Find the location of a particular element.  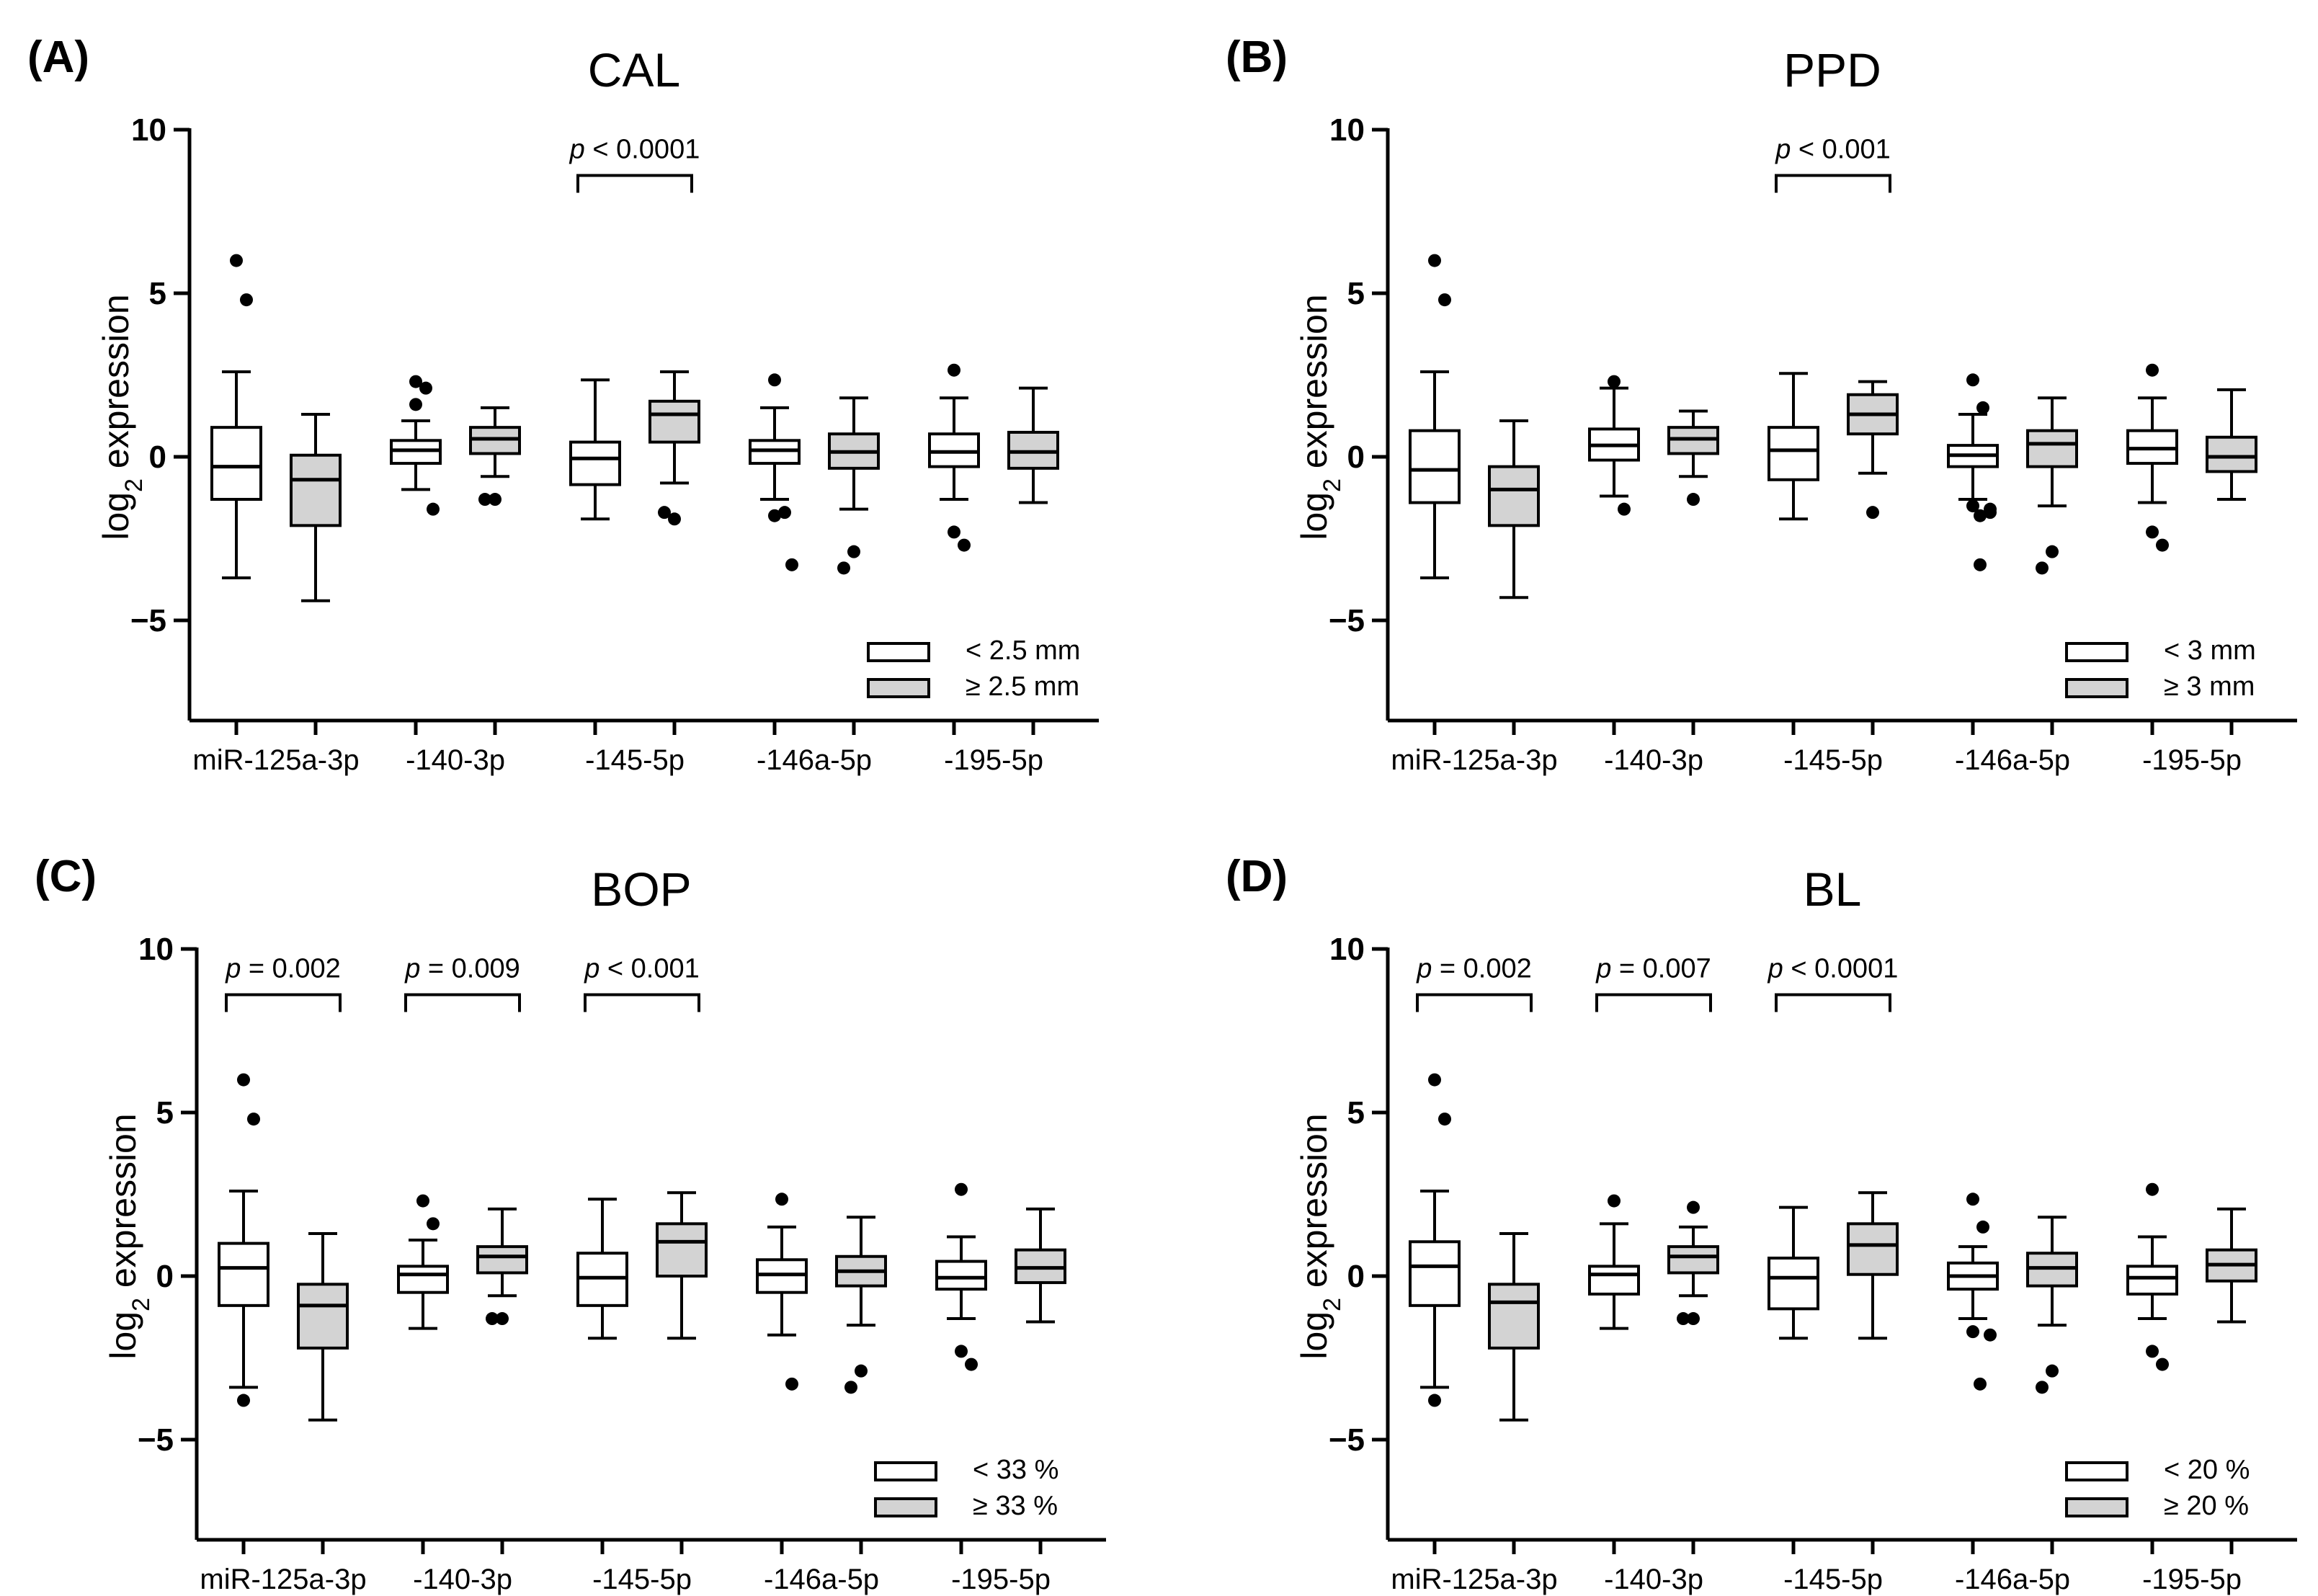

p-value: = 0.007 is located at coordinates (1661, 969).